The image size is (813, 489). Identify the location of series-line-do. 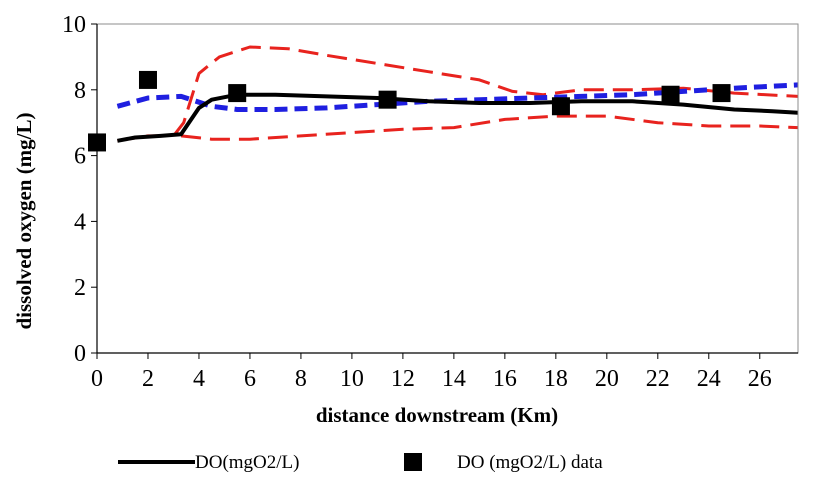
(458, 117).